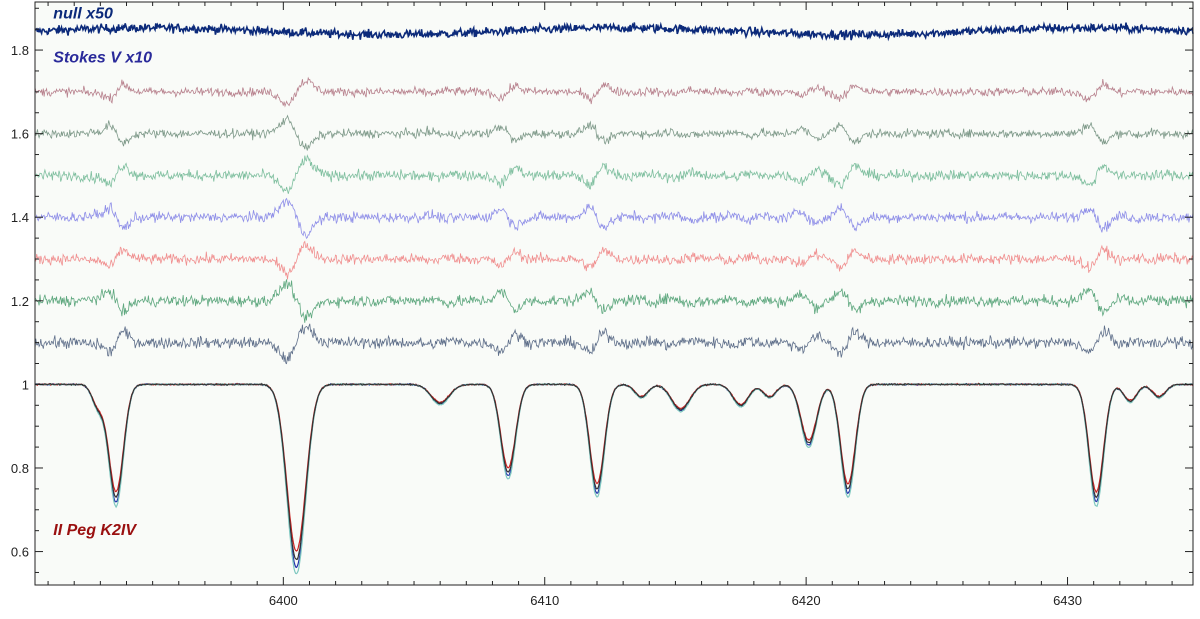 The image size is (1200, 619). Describe the element at coordinates (20, 217) in the screenshot. I see `y-tick-label: 1.4` at that location.